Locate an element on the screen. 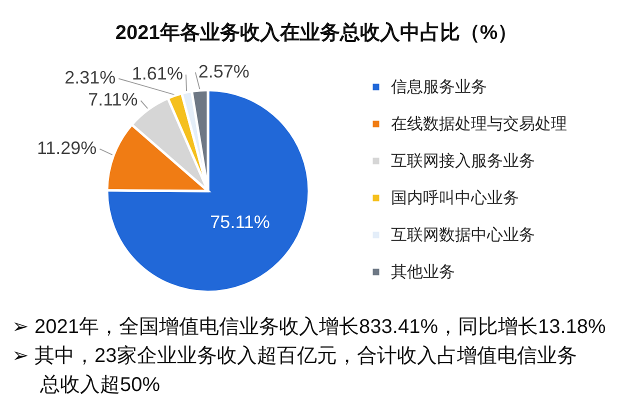 Image resolution: width=633 pixels, height=408 pixels. legend-label: 国内呼叫中心业务 is located at coordinates (455, 198).